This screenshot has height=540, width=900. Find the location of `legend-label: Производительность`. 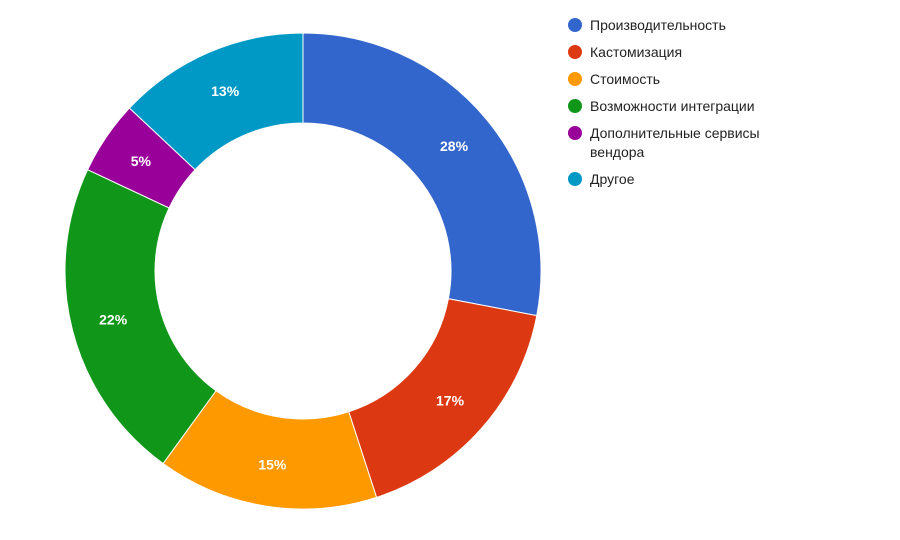

legend-label: Производительность is located at coordinates (658, 25).